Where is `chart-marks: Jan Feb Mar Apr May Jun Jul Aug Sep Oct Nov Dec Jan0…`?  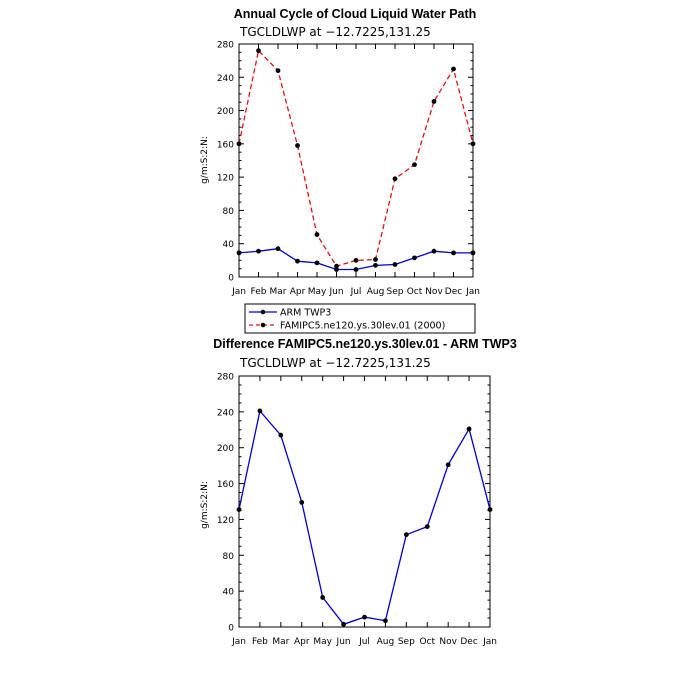 chart-marks: Jan Feb Mar Apr May Jun Jul Aug Sep Oct Nov Dec Jan0… is located at coordinates (348, 169).